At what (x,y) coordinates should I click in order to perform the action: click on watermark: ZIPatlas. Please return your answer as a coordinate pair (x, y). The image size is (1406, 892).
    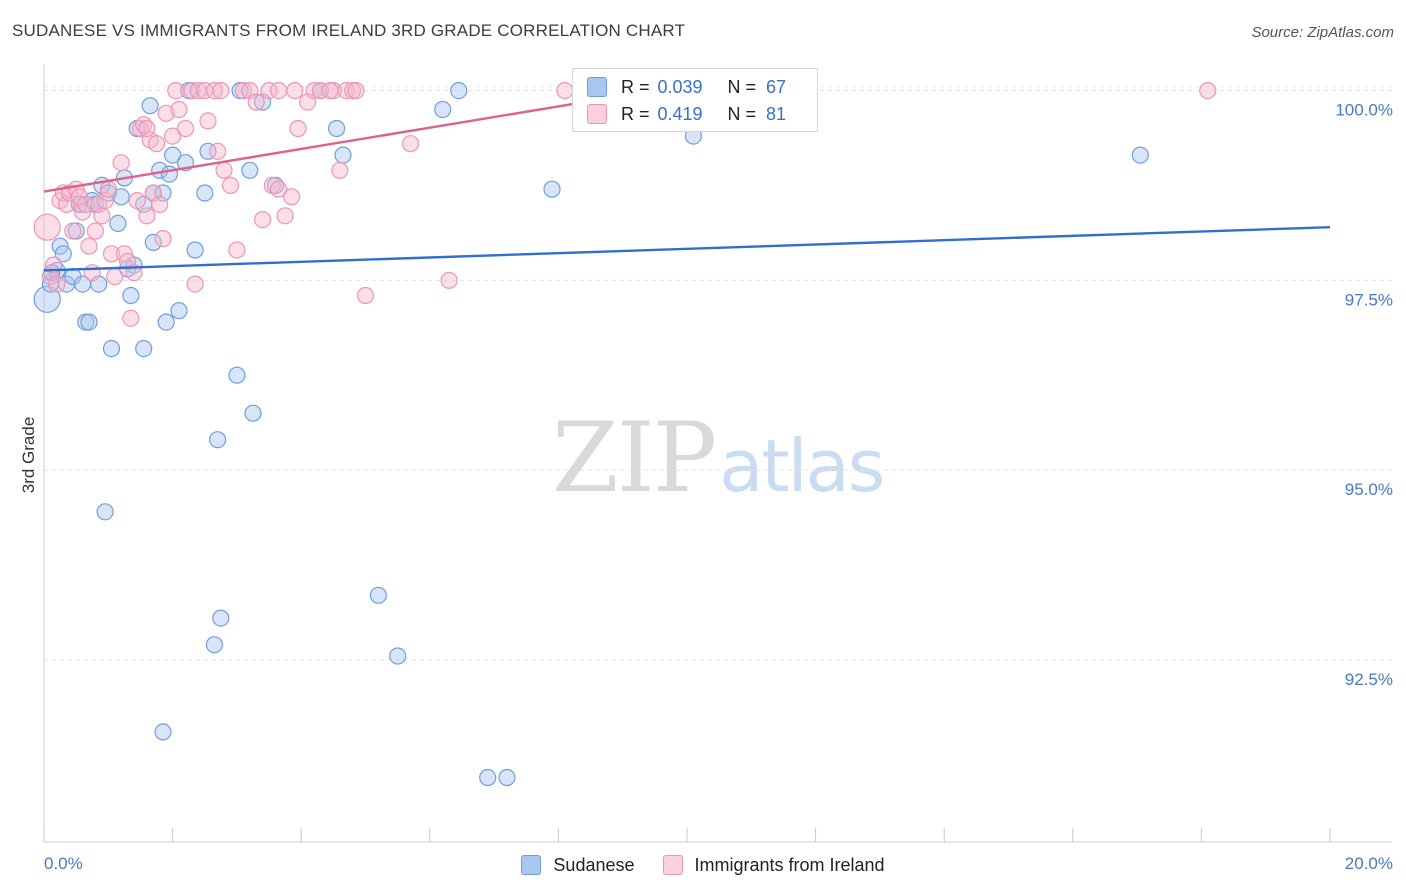
    Looking at the image, I should click on (718, 458).